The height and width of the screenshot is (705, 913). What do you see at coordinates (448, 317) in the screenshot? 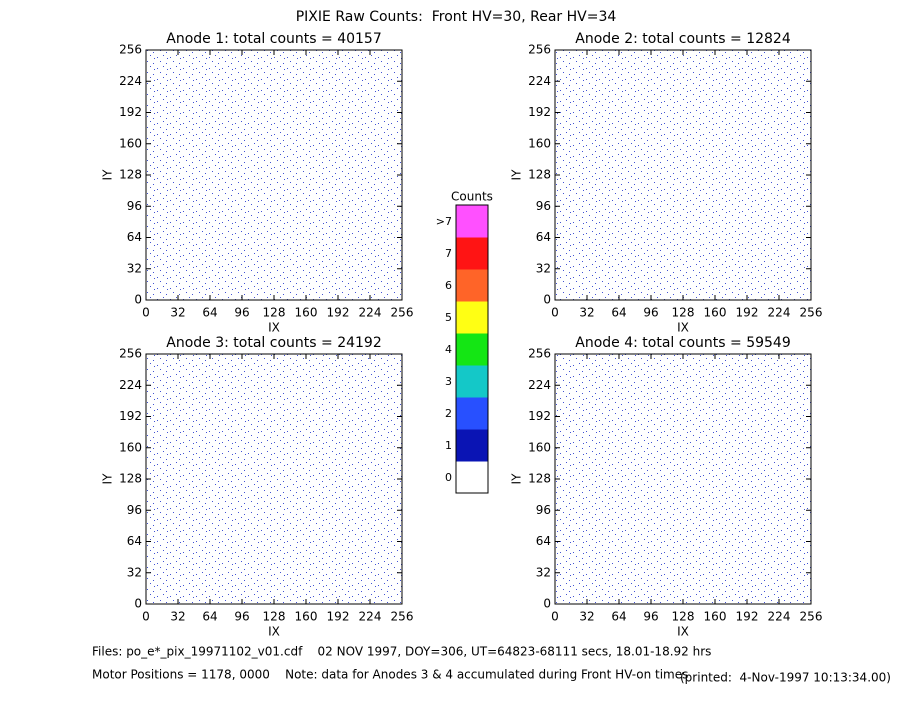
I see `colorbar-label: 5` at bounding box center [448, 317].